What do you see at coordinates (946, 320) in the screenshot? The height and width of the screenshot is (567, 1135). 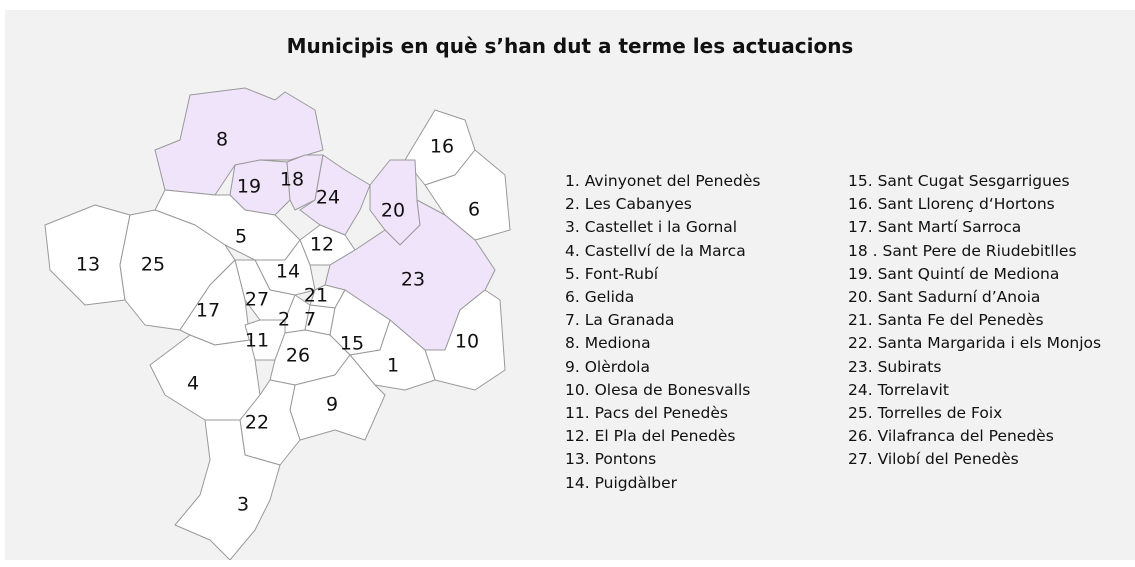 I see `legend-item: 21. Santa Fe del Penedès` at bounding box center [946, 320].